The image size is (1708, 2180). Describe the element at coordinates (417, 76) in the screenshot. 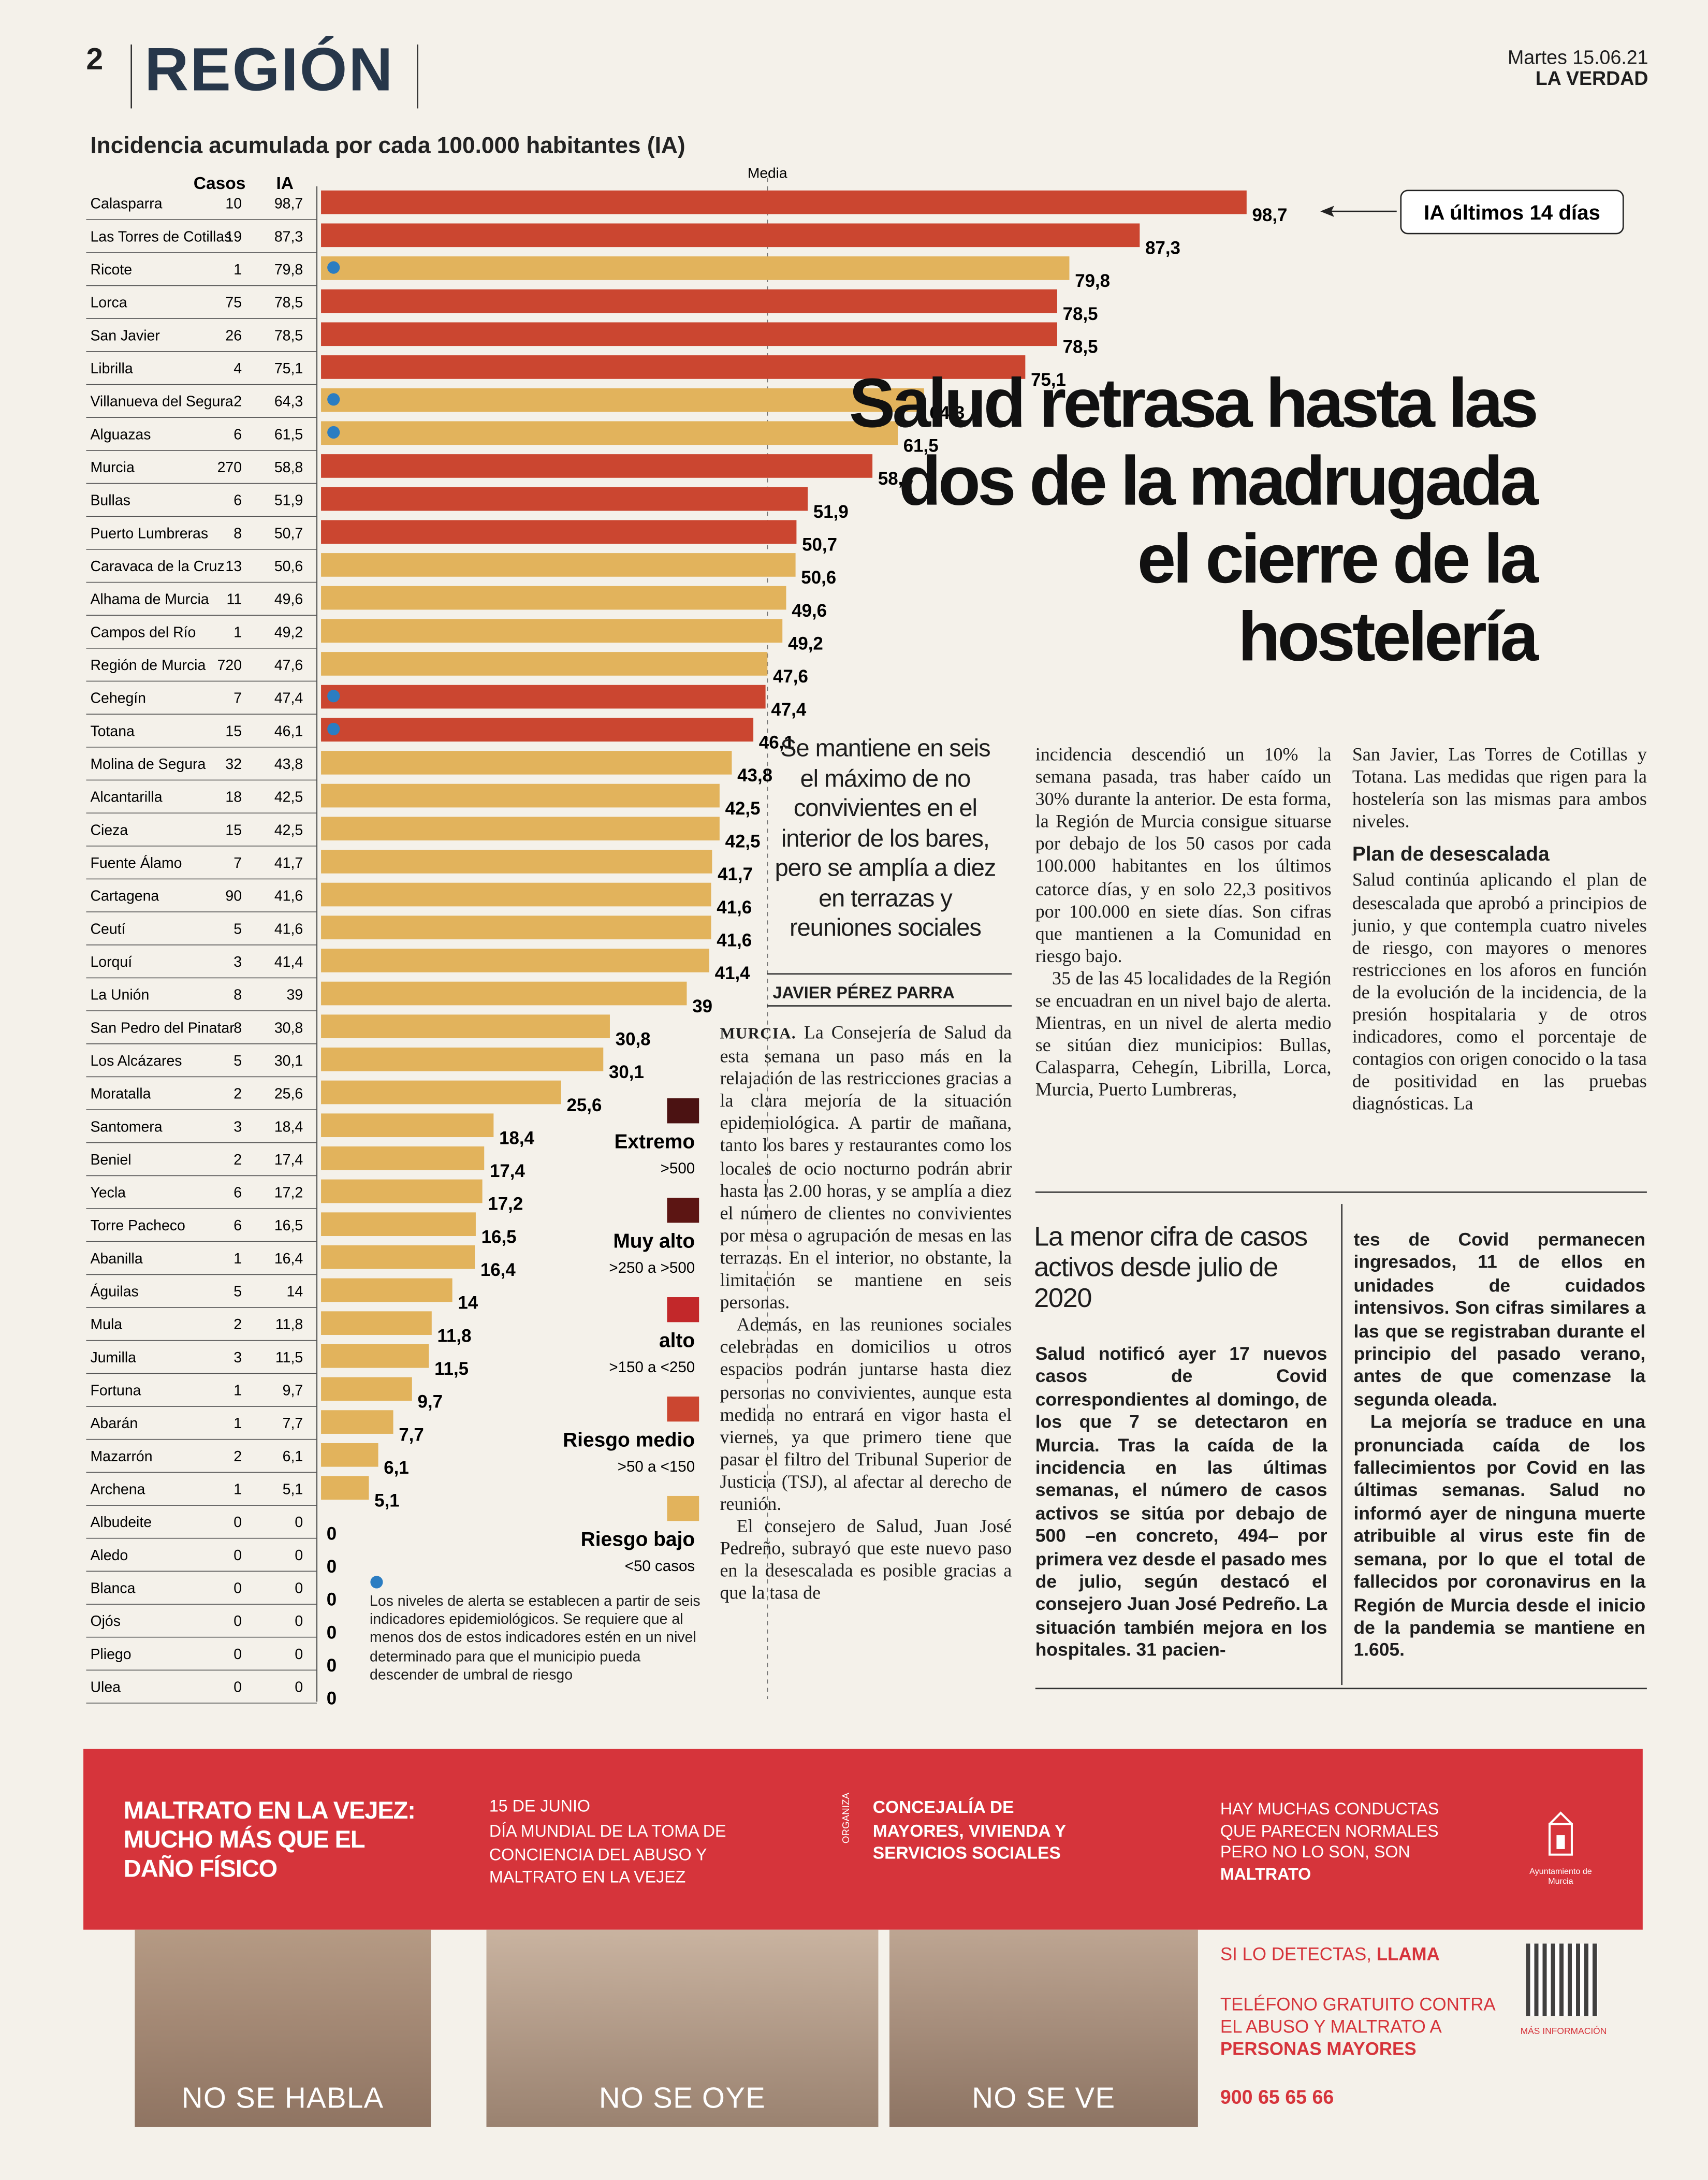

I see `header-rule` at that location.